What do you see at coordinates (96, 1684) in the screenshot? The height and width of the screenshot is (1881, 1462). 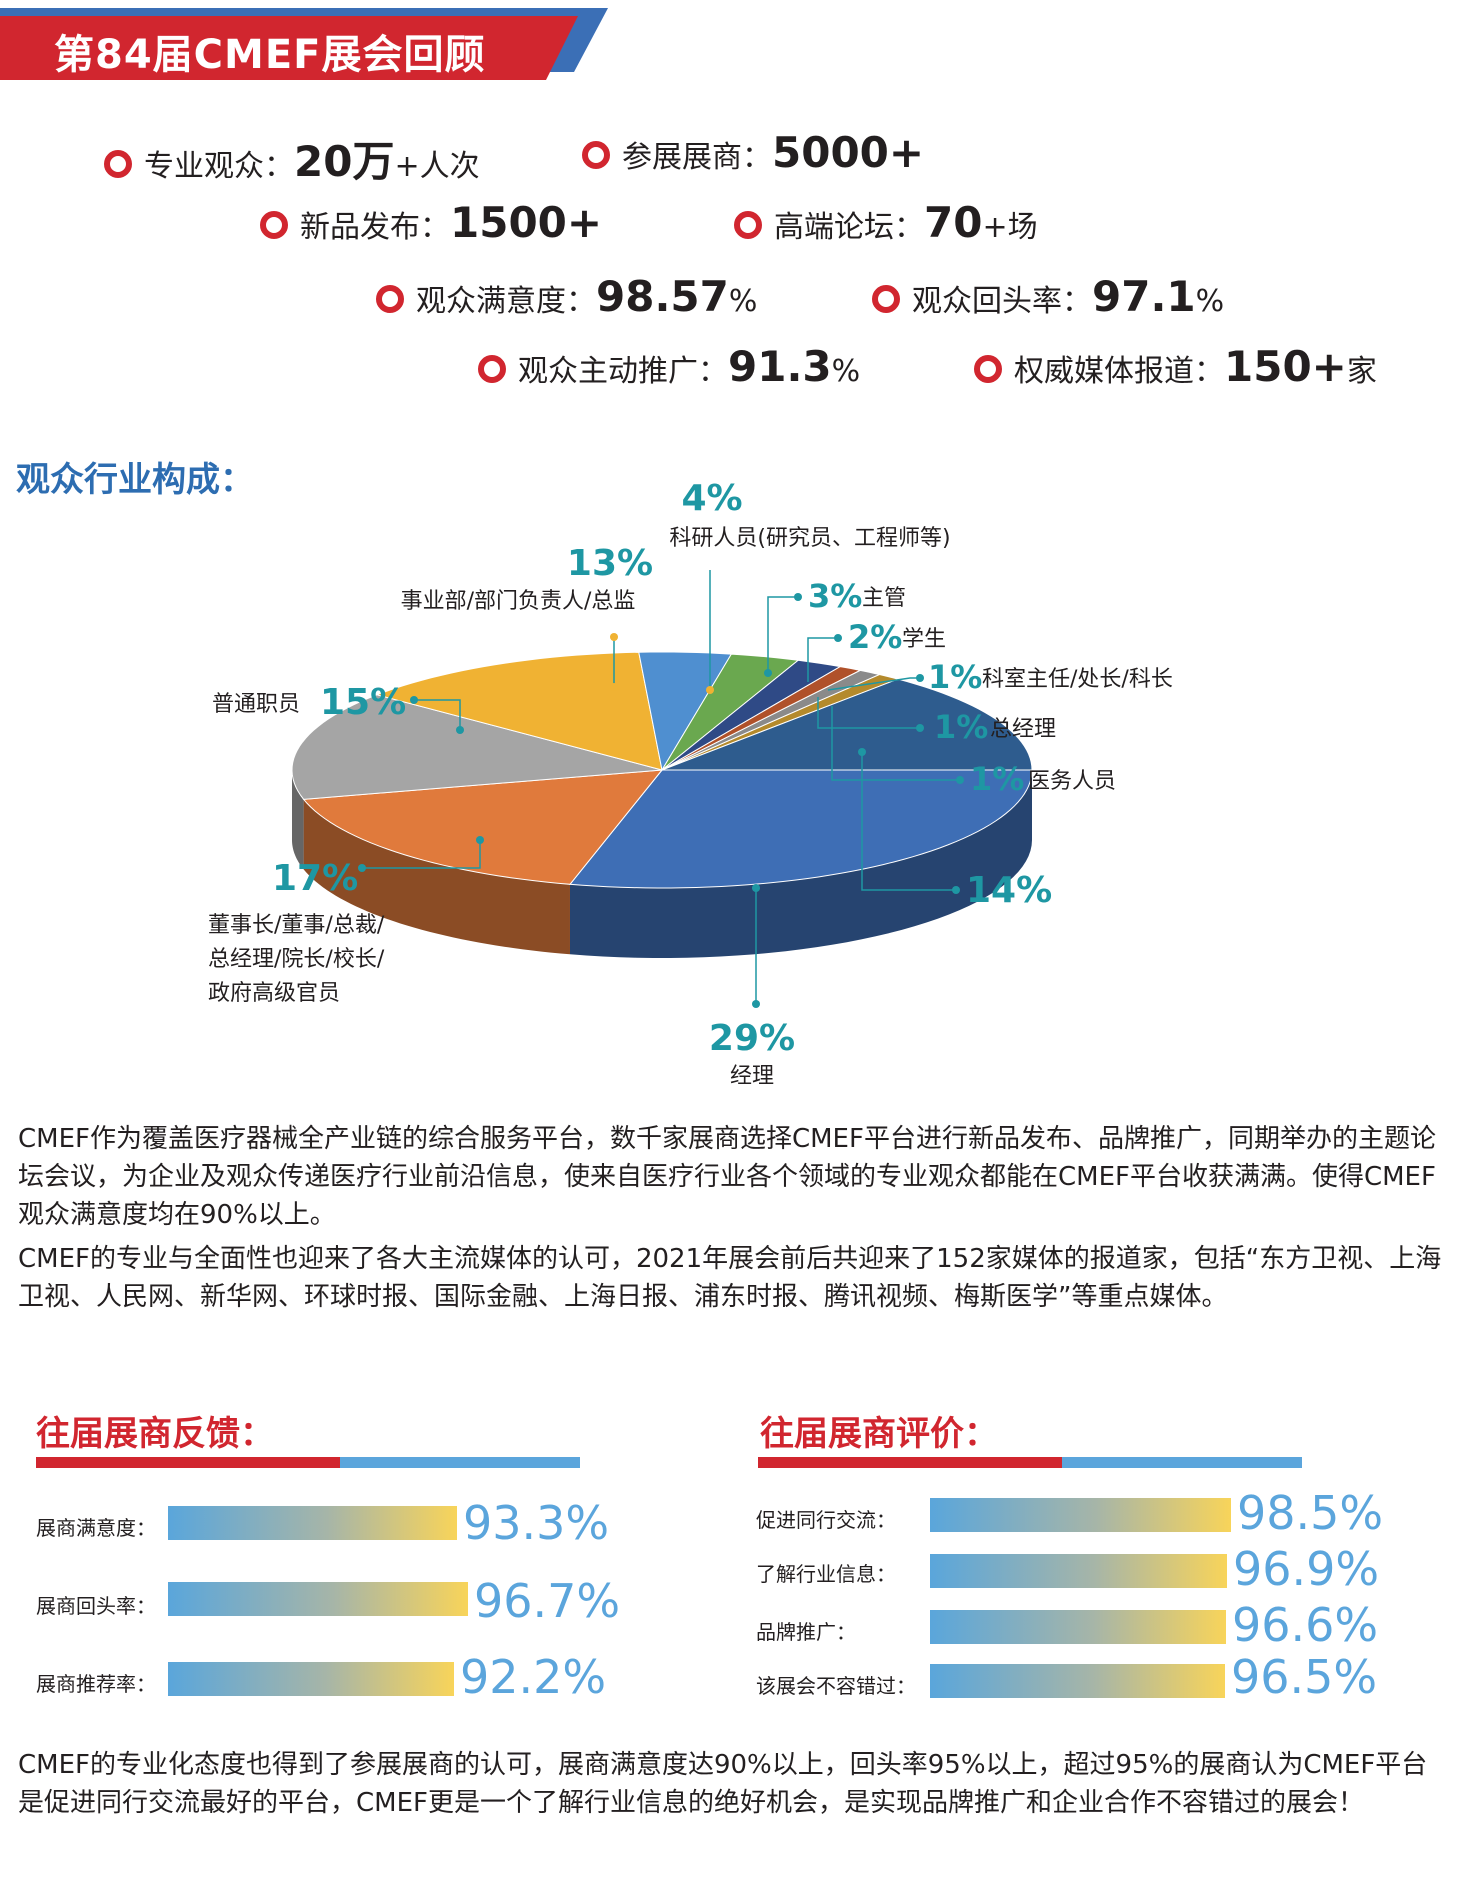 I see `feedback-label-recommend: 展商推荐率：` at bounding box center [96, 1684].